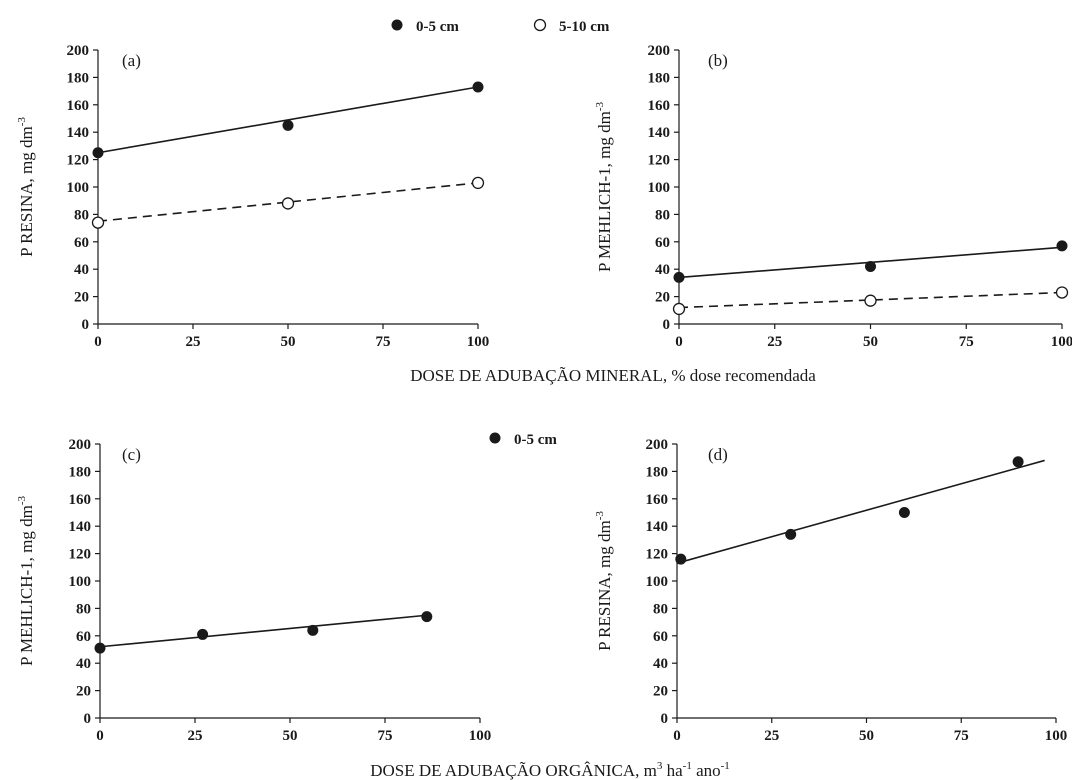 The image size is (1072, 780). What do you see at coordinates (604, 585) in the screenshot?
I see `y-axis-label-main: P RESINA, mg dm` at bounding box center [604, 585].